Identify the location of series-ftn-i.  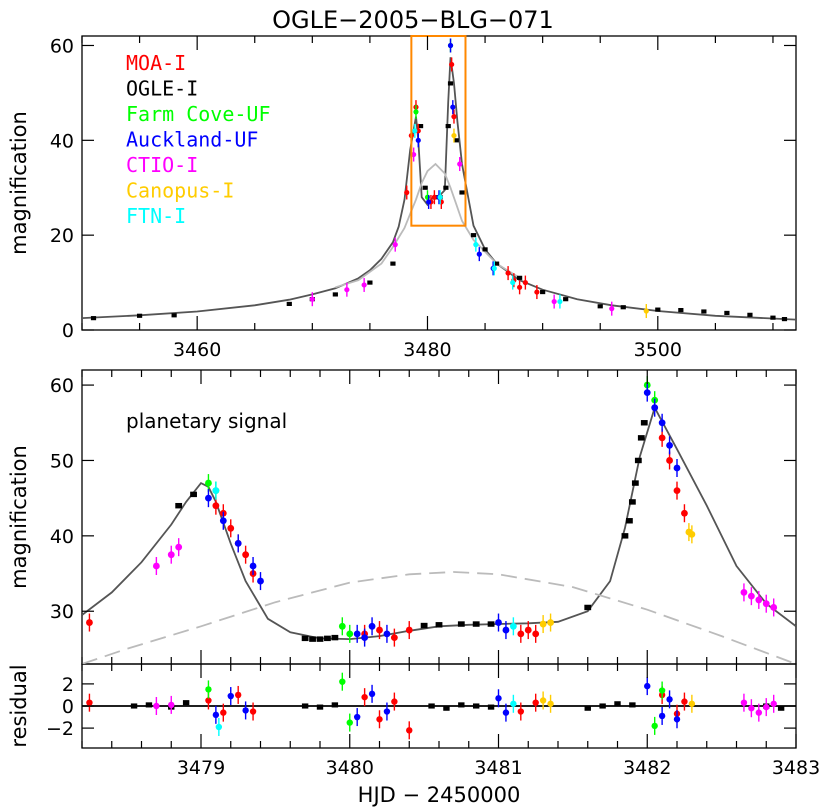
(487, 216).